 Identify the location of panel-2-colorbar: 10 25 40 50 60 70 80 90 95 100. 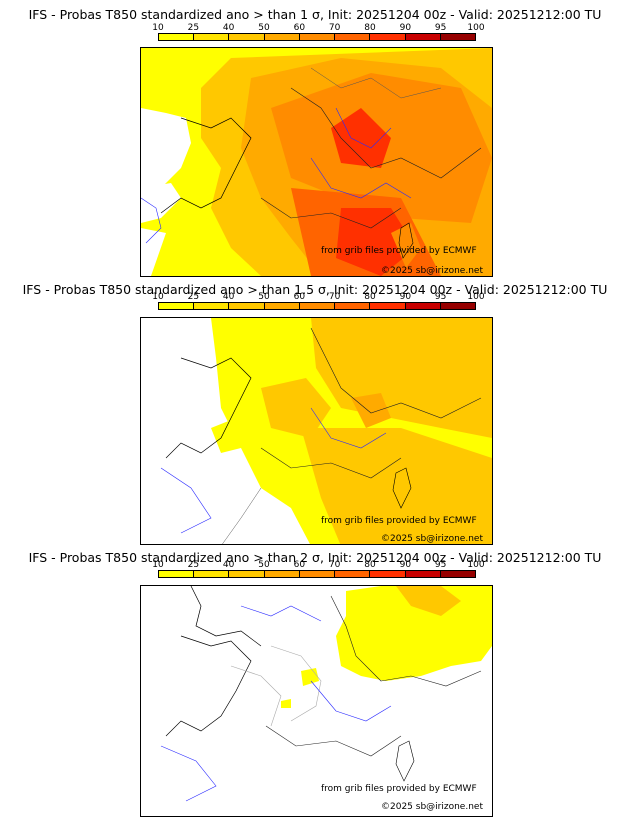
(318, 304).